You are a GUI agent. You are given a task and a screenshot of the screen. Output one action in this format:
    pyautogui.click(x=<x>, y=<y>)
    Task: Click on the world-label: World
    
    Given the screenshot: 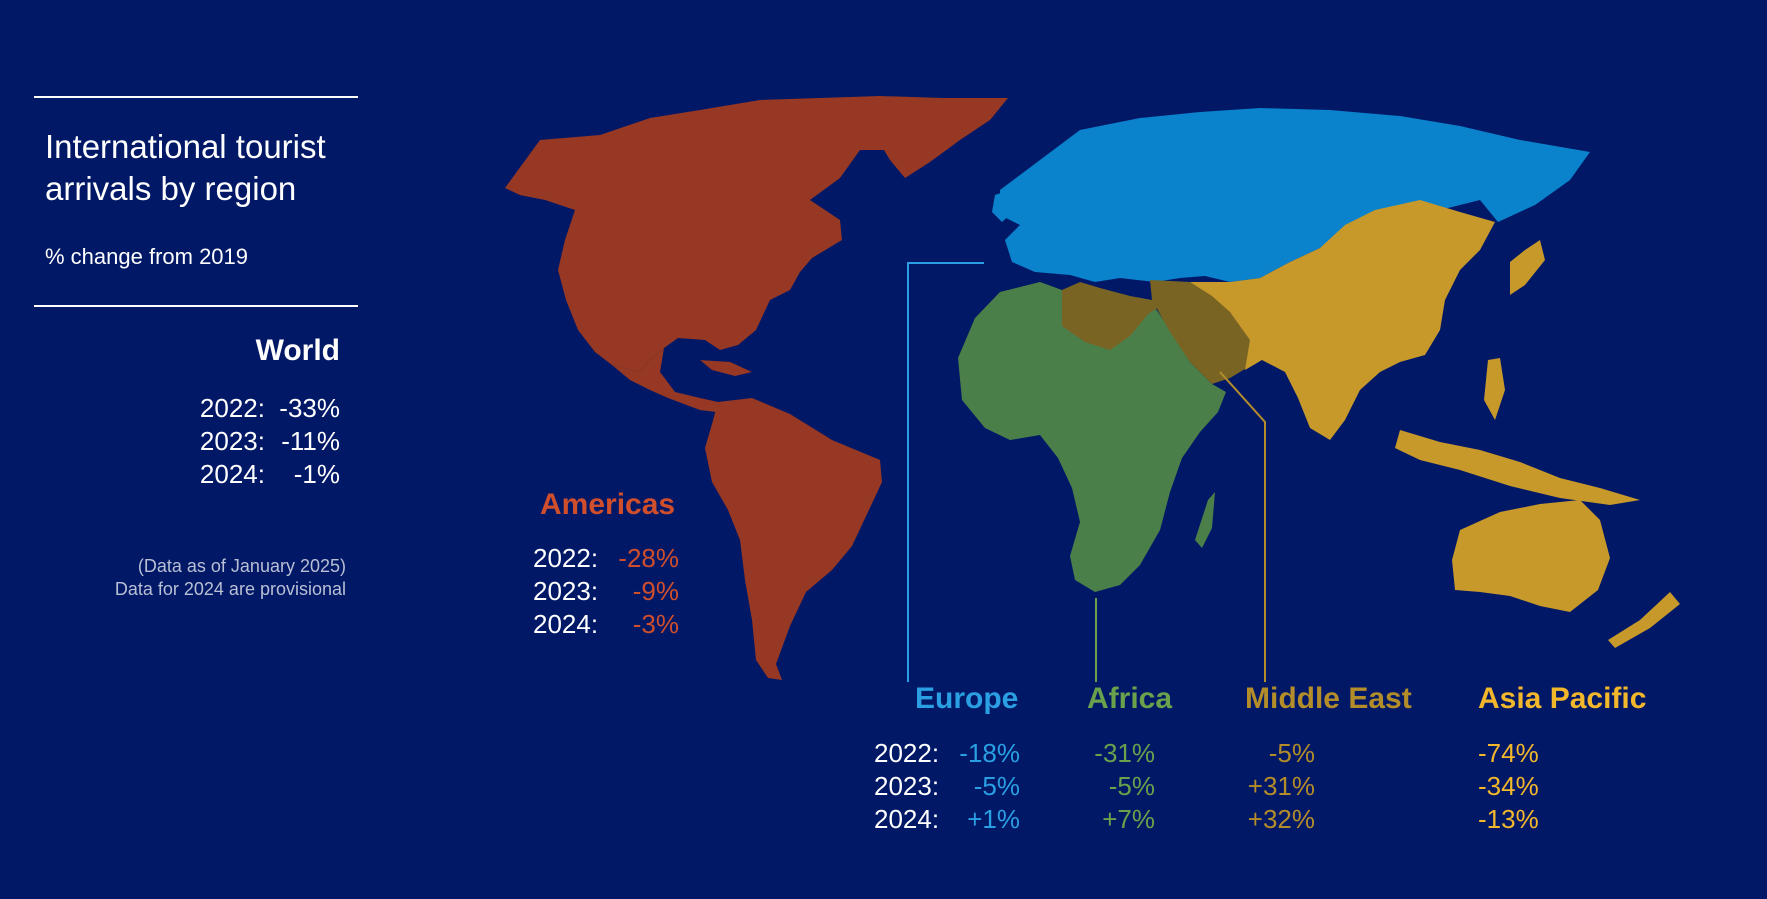 What is the action you would take?
    pyautogui.click(x=297, y=350)
    